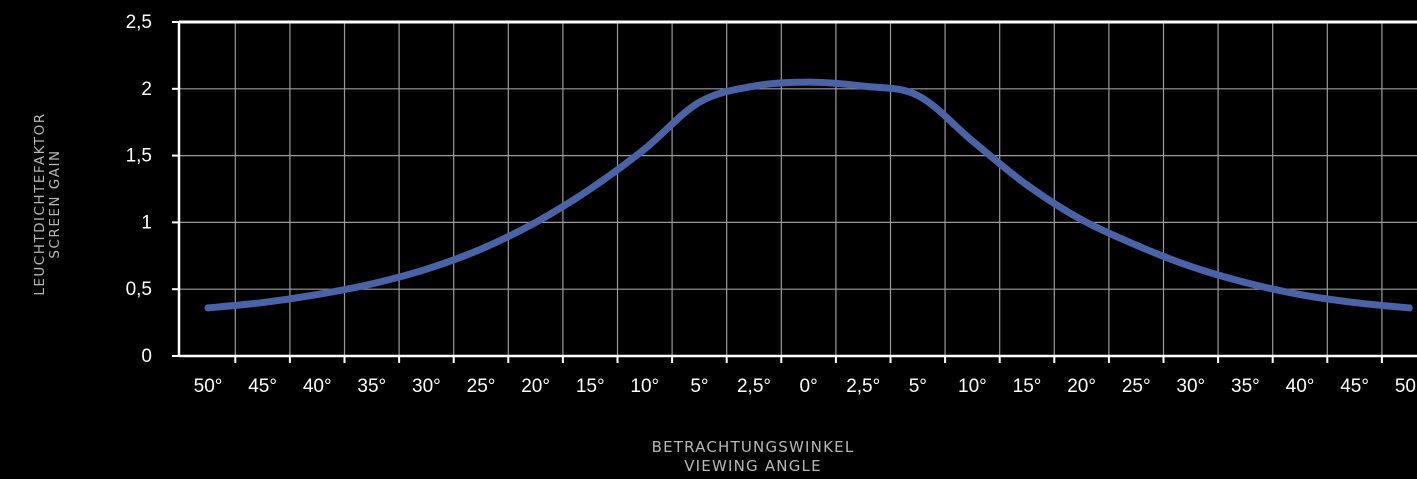 Image resolution: width=1417 pixels, height=479 pixels. Describe the element at coordinates (146, 356) in the screenshot. I see `y-tick-label: 0` at that location.